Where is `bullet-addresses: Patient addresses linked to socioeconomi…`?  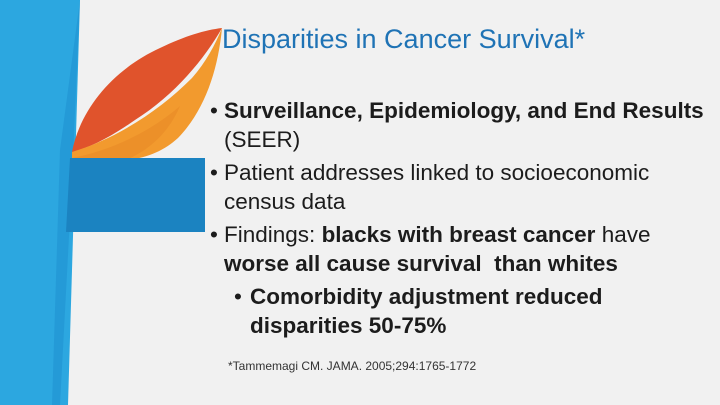
bullet-addresses: Patient addresses linked to socioeconomi… is located at coordinates (460, 187).